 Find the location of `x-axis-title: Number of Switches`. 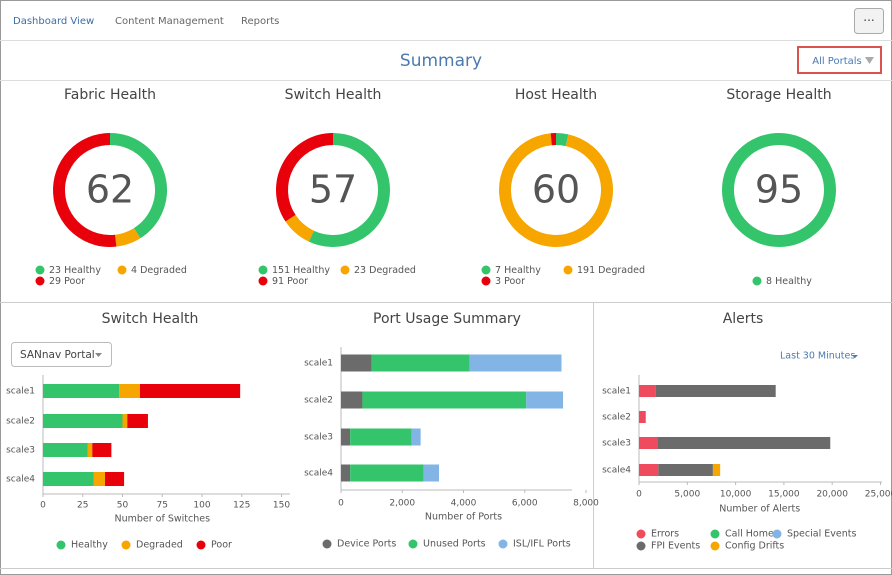

x-axis-title: Number of Switches is located at coordinates (162, 519).